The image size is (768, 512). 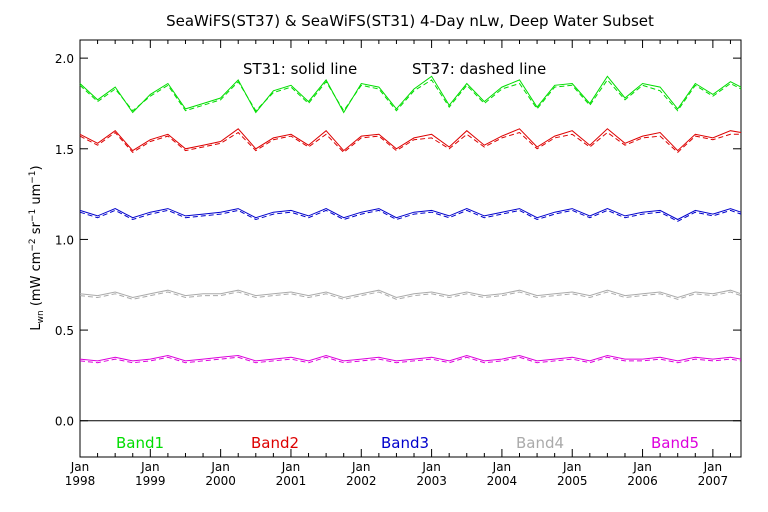 What do you see at coordinates (642, 481) in the screenshot?
I see `x-tick-year: 2006` at bounding box center [642, 481].